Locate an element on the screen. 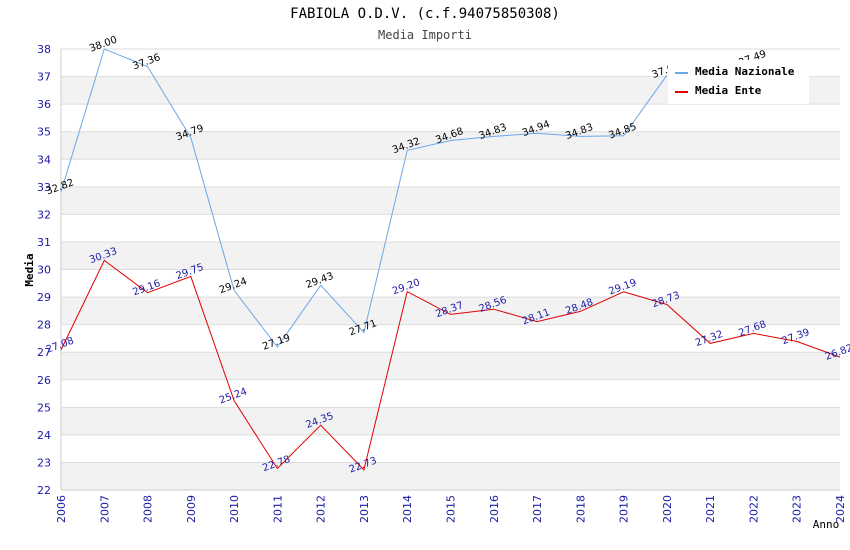 This screenshot has width=850, height=550. legend-box is located at coordinates (738, 82).